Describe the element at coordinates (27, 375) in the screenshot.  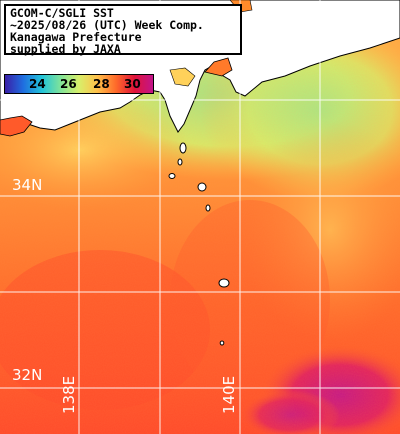
I see `lat-label-32n: 32N` at that location.